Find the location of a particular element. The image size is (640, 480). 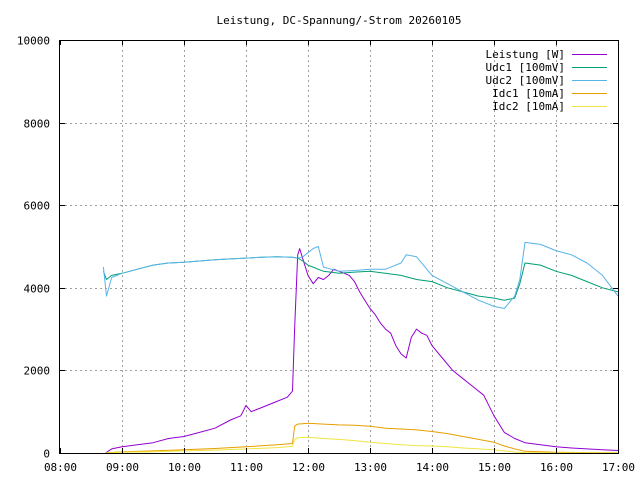

y-tick-label: 8000 is located at coordinates (37, 124).